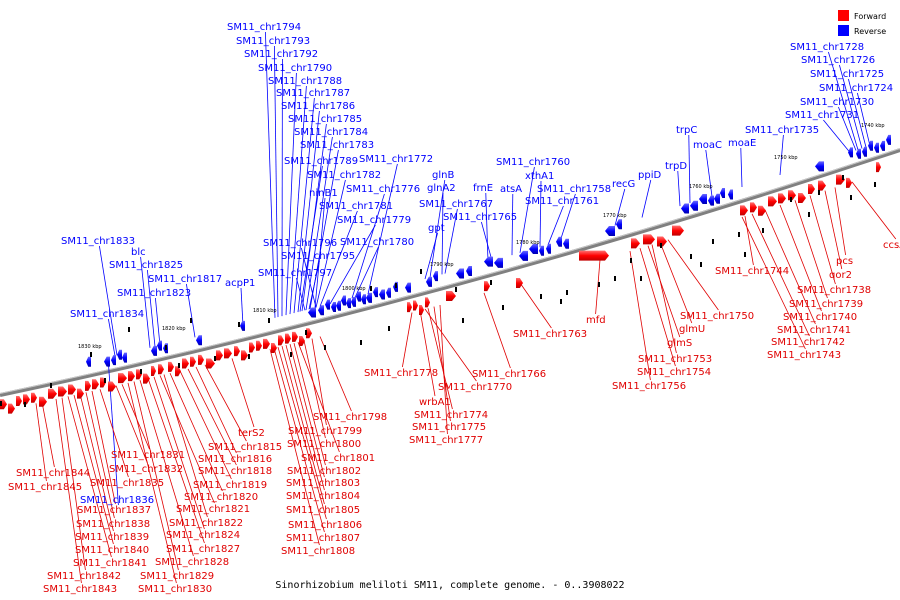 The width and height of the screenshot is (900, 600). Describe the element at coordinates (834, 290) in the screenshot. I see `forward-gene-label: SM11_chr1738` at that location.